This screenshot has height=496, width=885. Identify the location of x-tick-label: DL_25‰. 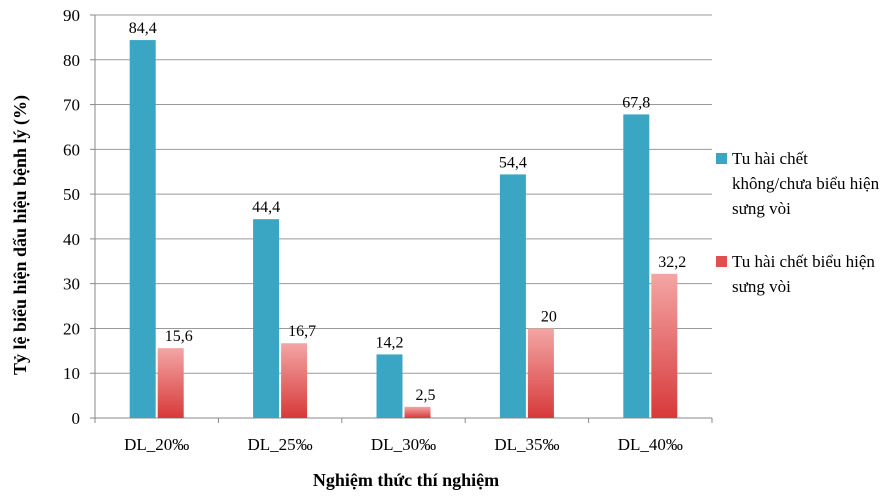
(280, 444).